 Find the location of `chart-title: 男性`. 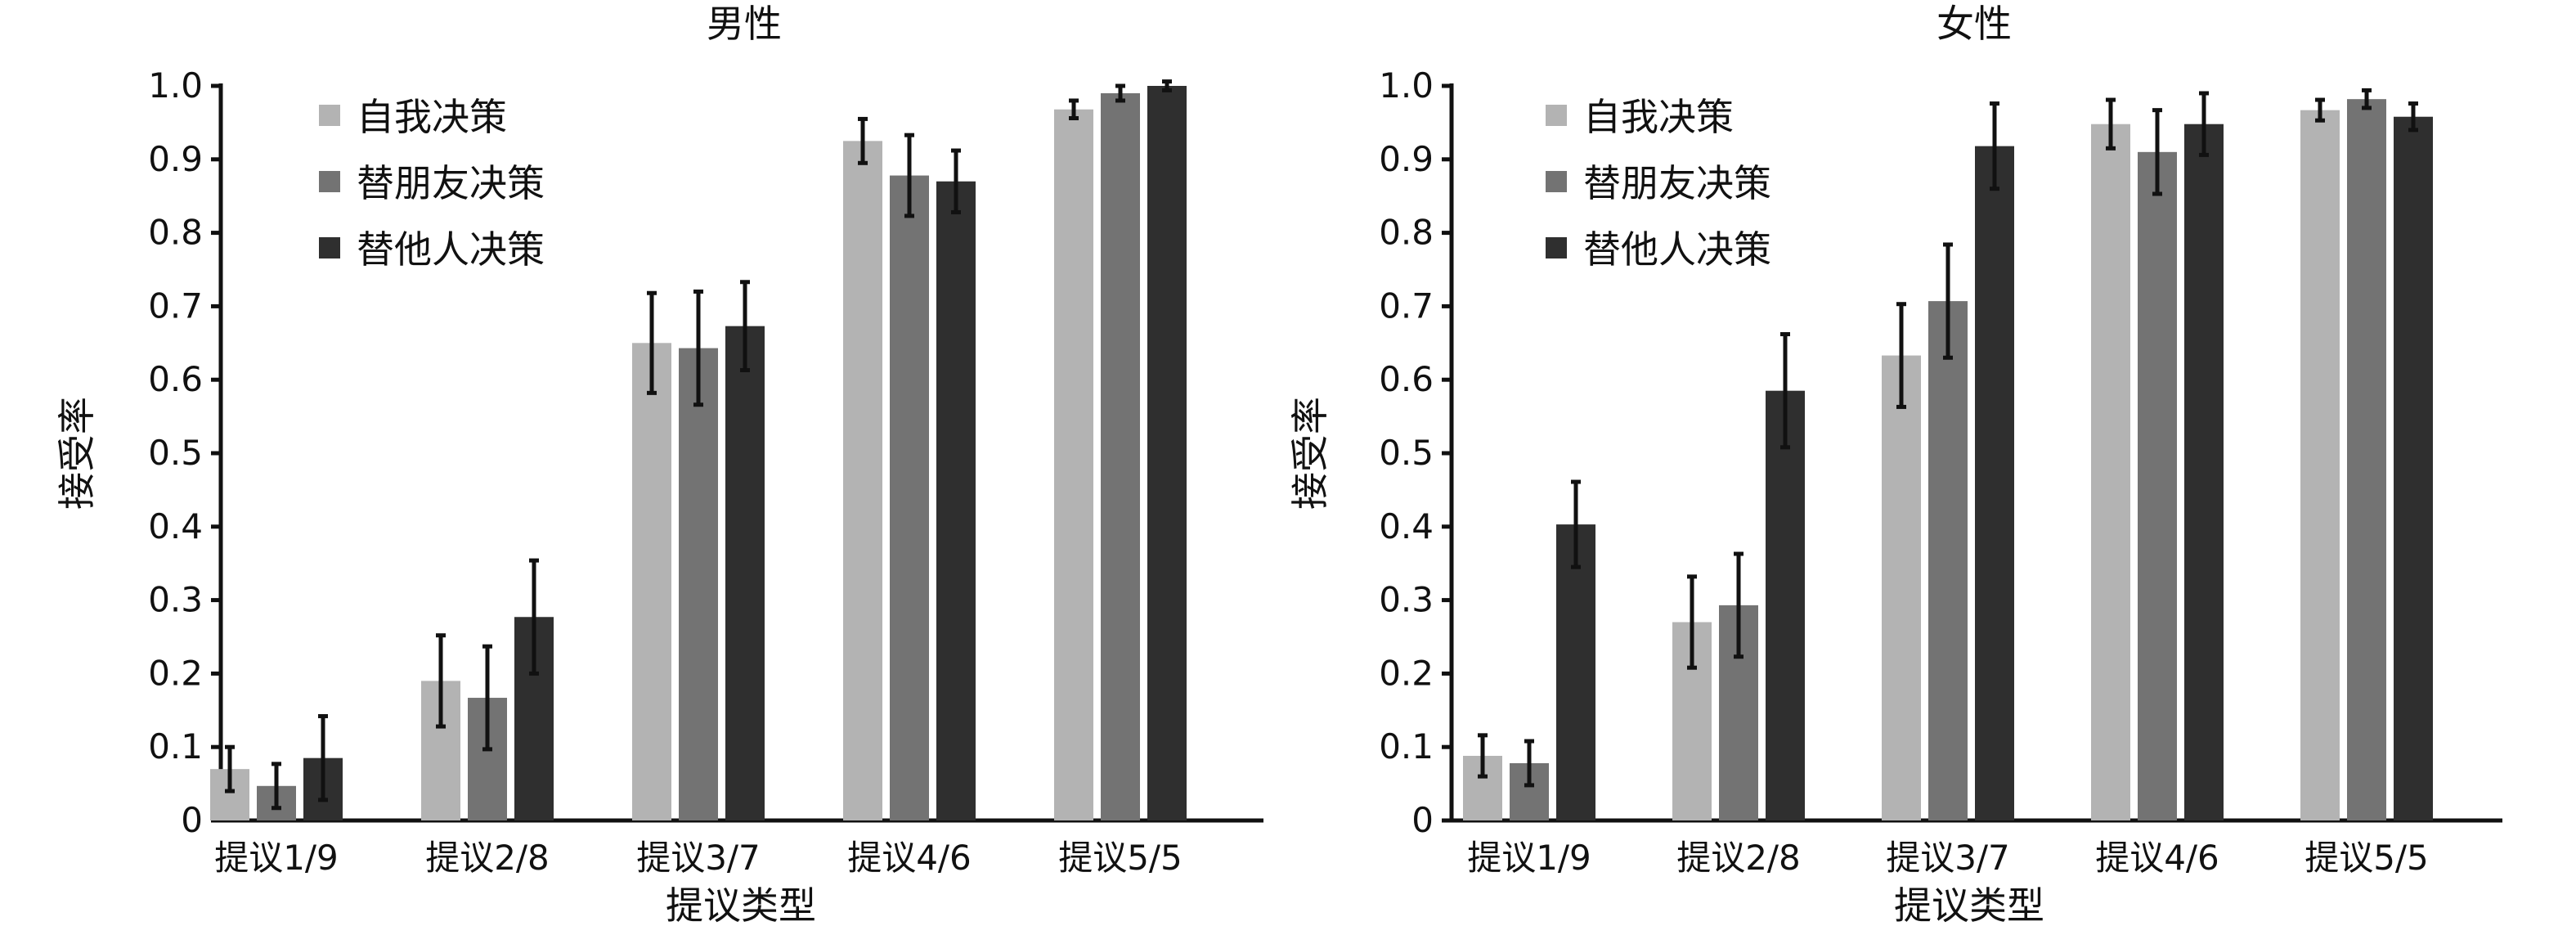

chart-title: 男性 is located at coordinates (744, 24).